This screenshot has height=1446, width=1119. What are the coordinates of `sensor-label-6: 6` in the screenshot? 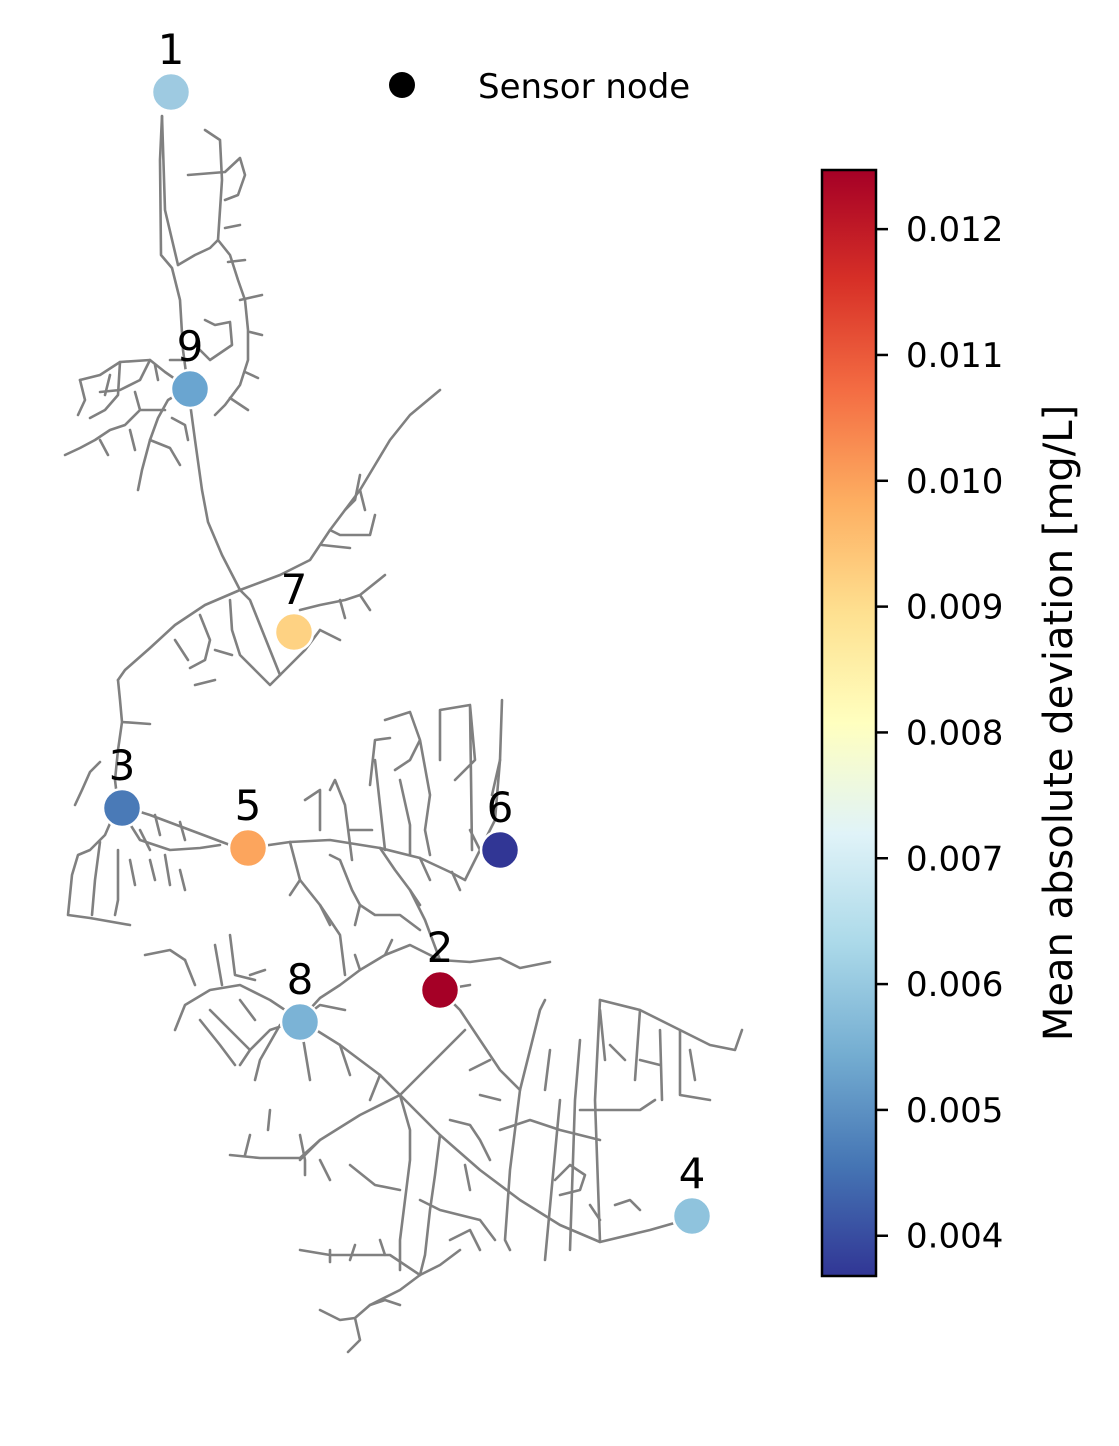 It's located at (500, 807).